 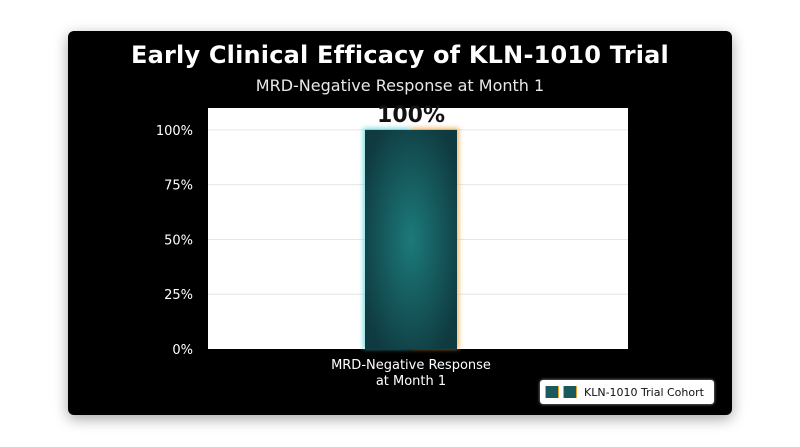 I want to click on x-tick-label: at Month 1, so click(x=411, y=381).